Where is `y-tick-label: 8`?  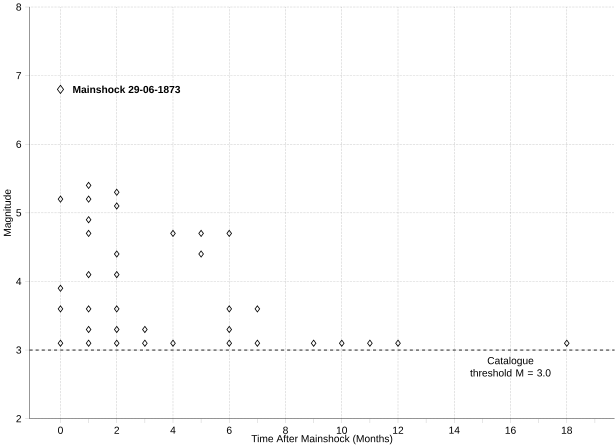
y-tick-label: 8 is located at coordinates (19, 7).